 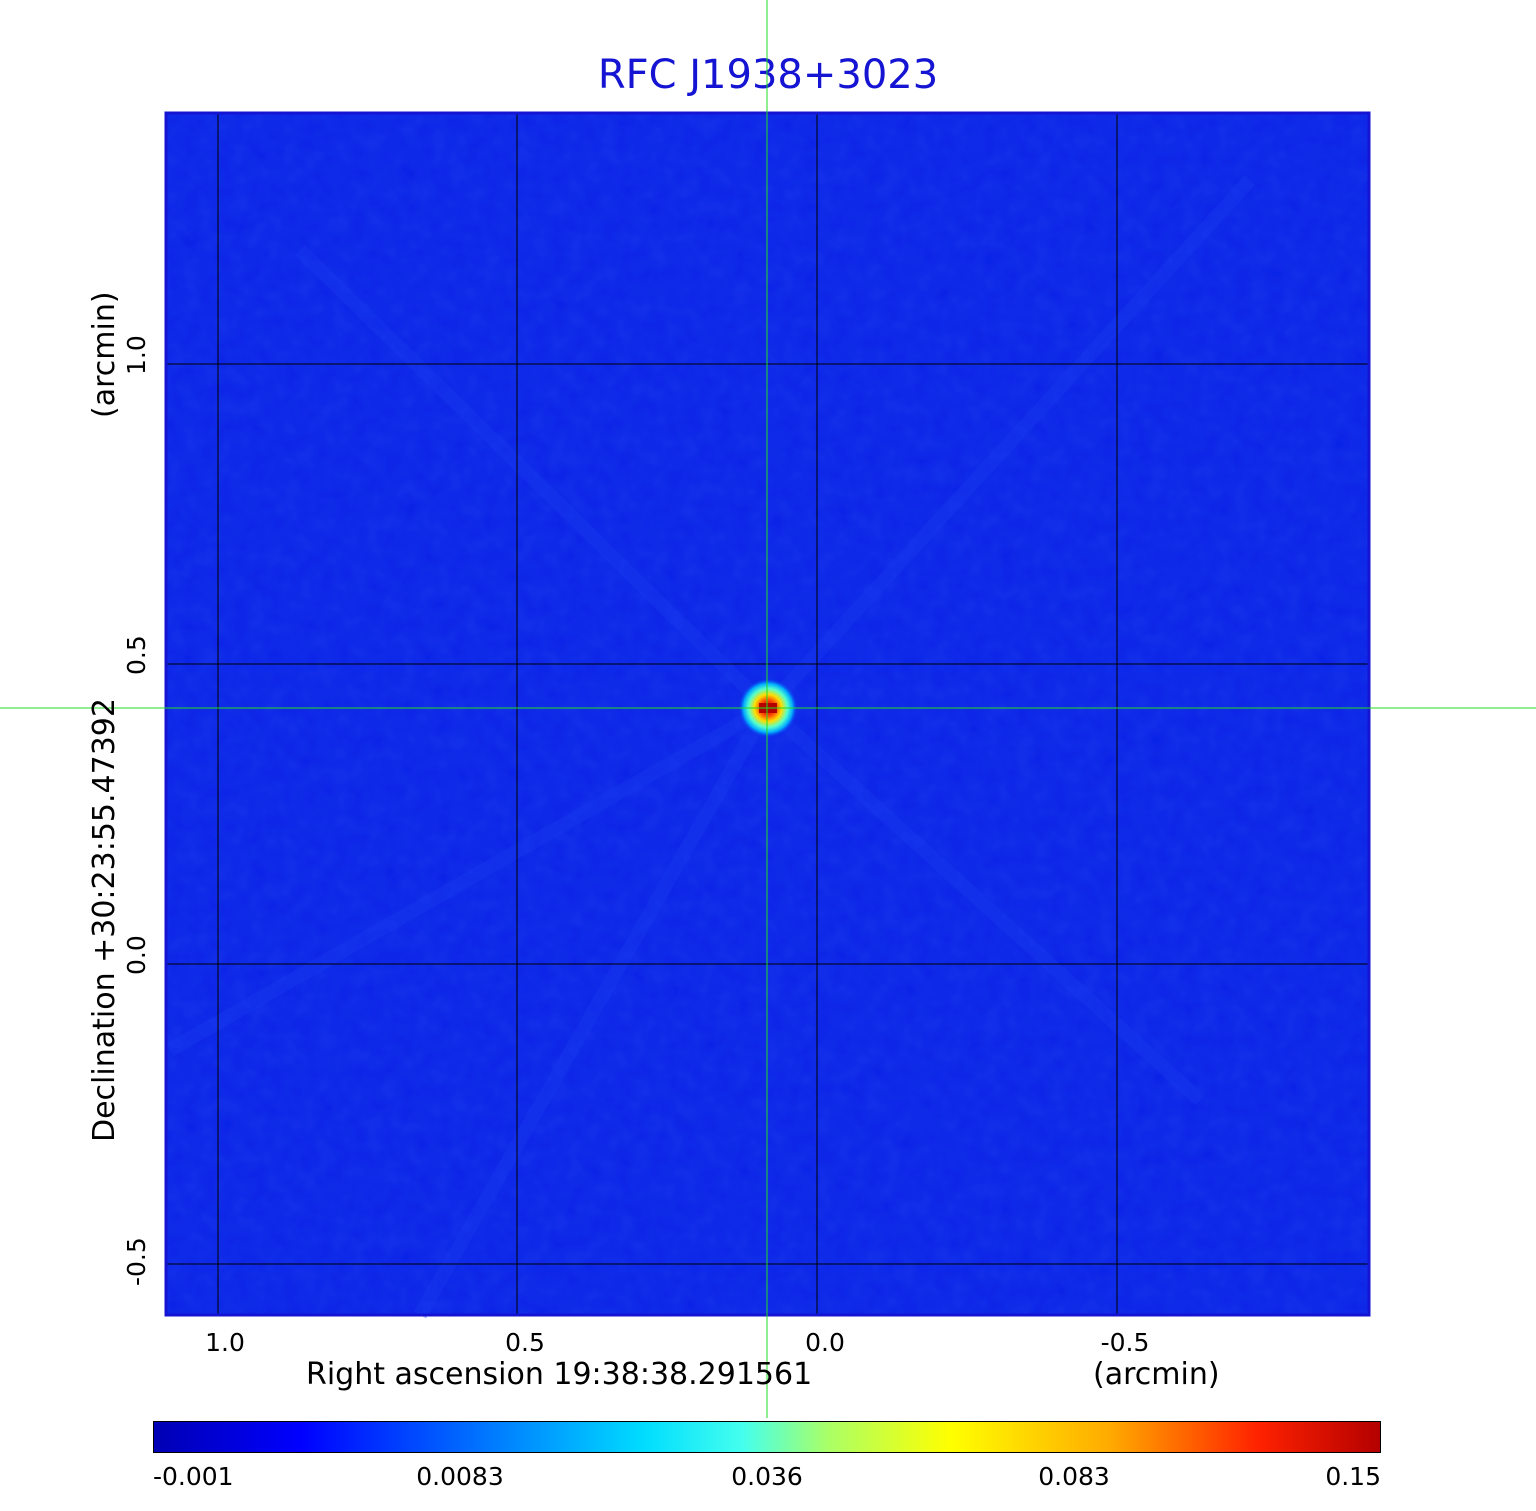 What do you see at coordinates (136, 955) in the screenshot?
I see `y-tick-label: 0.0` at bounding box center [136, 955].